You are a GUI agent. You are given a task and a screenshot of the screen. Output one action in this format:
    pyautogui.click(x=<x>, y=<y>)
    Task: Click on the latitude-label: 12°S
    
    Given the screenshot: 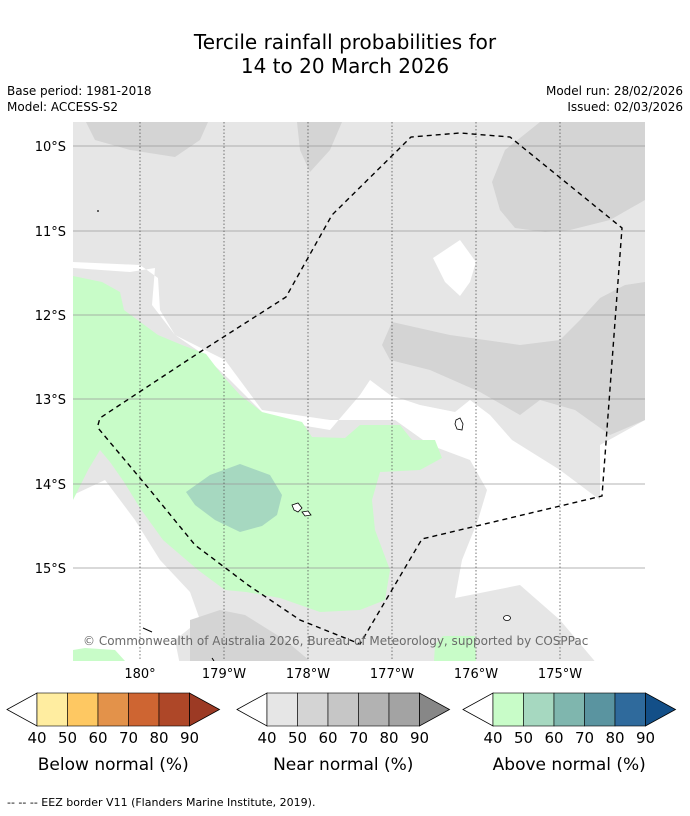 What is the action you would take?
    pyautogui.click(x=50, y=316)
    